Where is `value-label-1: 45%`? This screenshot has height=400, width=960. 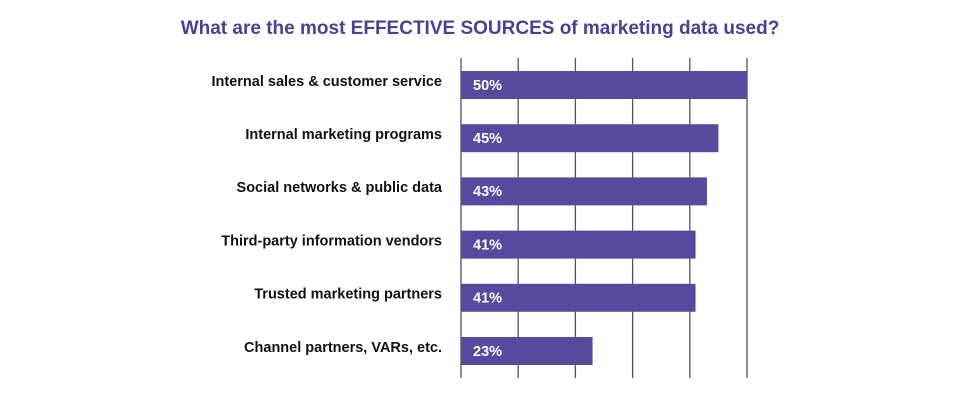 value-label-1: 45% is located at coordinates (487, 139).